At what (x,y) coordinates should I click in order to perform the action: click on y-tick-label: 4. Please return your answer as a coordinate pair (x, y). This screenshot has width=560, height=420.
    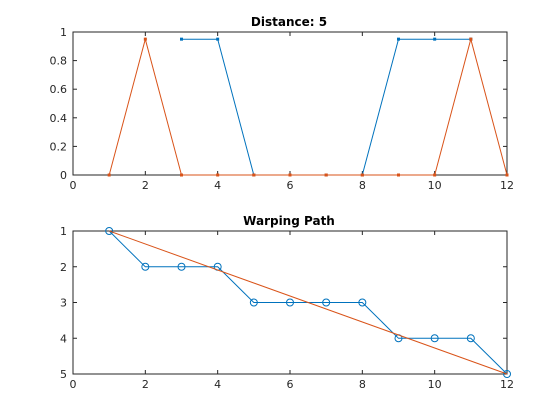
    Looking at the image, I should click on (63, 338).